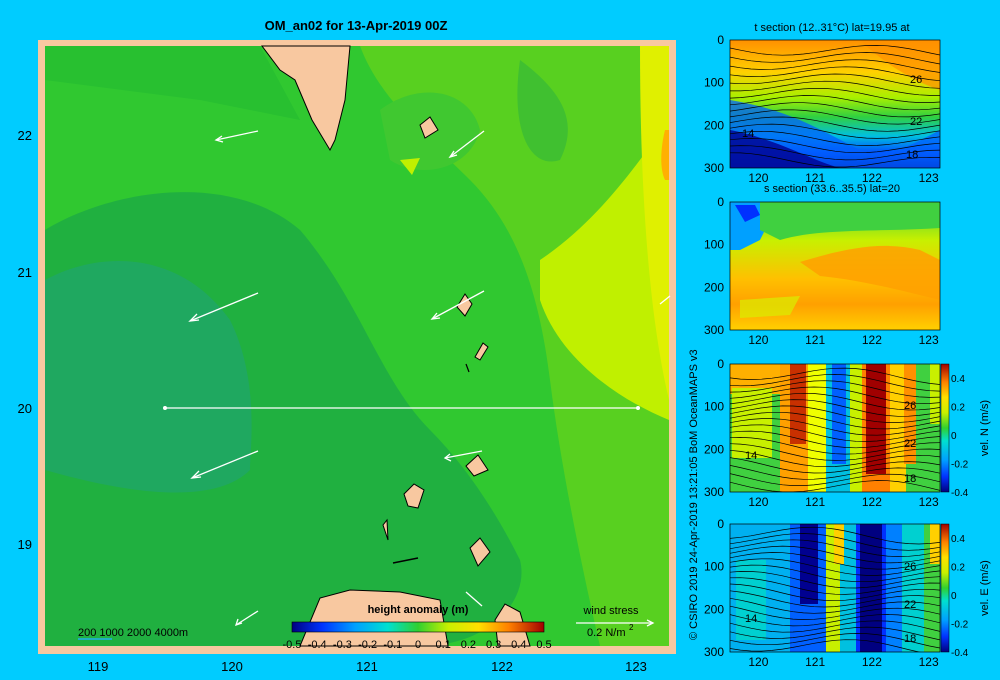 The width and height of the screenshot is (1000, 680). Describe the element at coordinates (356, 25) in the screenshot. I see `map-title: OM_an02 for 13-Apr-2019 00Z` at that location.